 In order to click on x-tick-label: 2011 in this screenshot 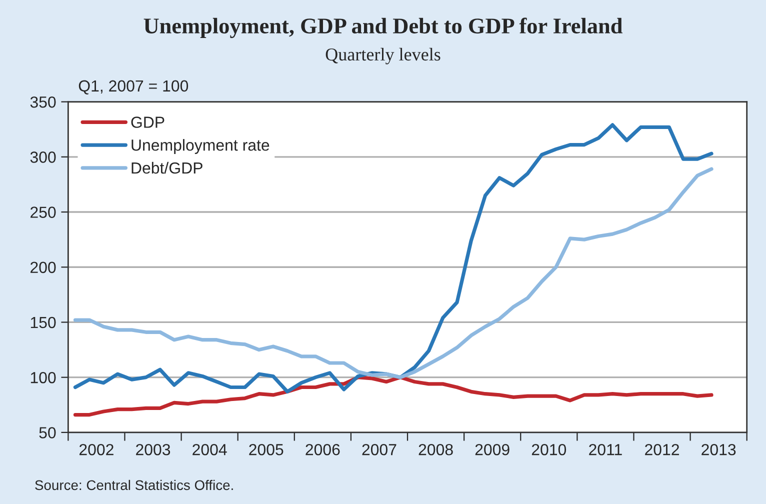, I will do `click(605, 450)`.